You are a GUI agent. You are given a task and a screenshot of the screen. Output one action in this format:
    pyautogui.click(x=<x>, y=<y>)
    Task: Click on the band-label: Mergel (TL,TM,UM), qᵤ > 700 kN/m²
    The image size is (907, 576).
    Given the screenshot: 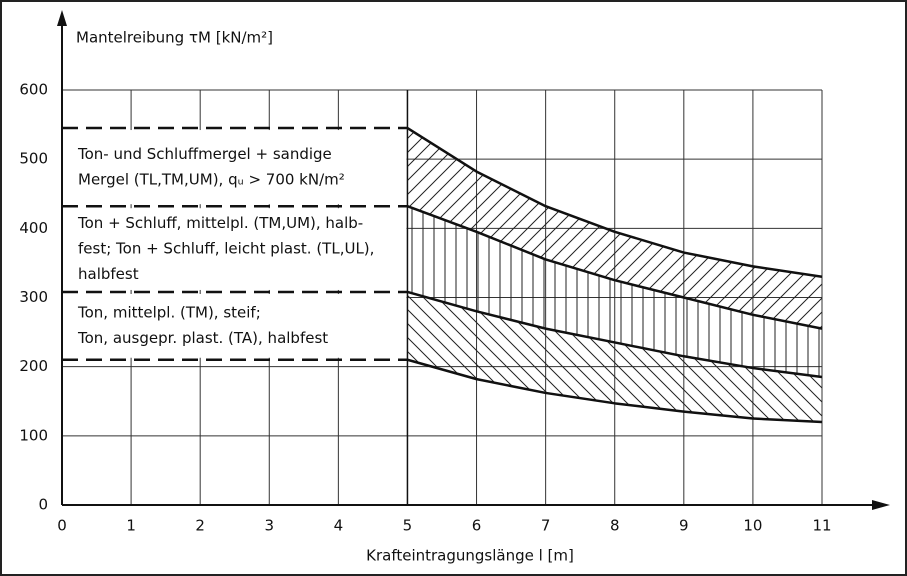 What is the action you would take?
    pyautogui.click(x=211, y=179)
    